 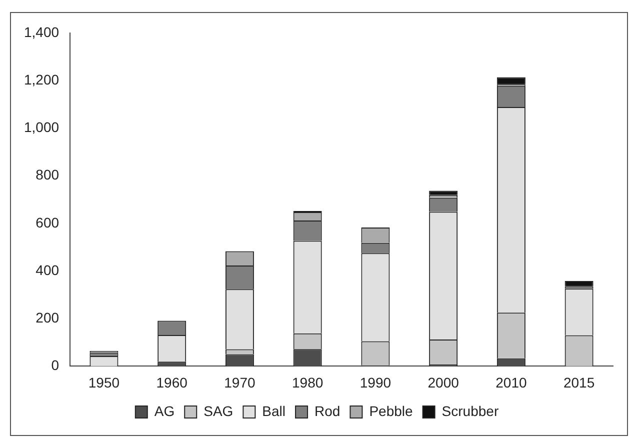 What do you see at coordinates (308, 382) in the screenshot?
I see `x-tick-label: 1980` at bounding box center [308, 382].